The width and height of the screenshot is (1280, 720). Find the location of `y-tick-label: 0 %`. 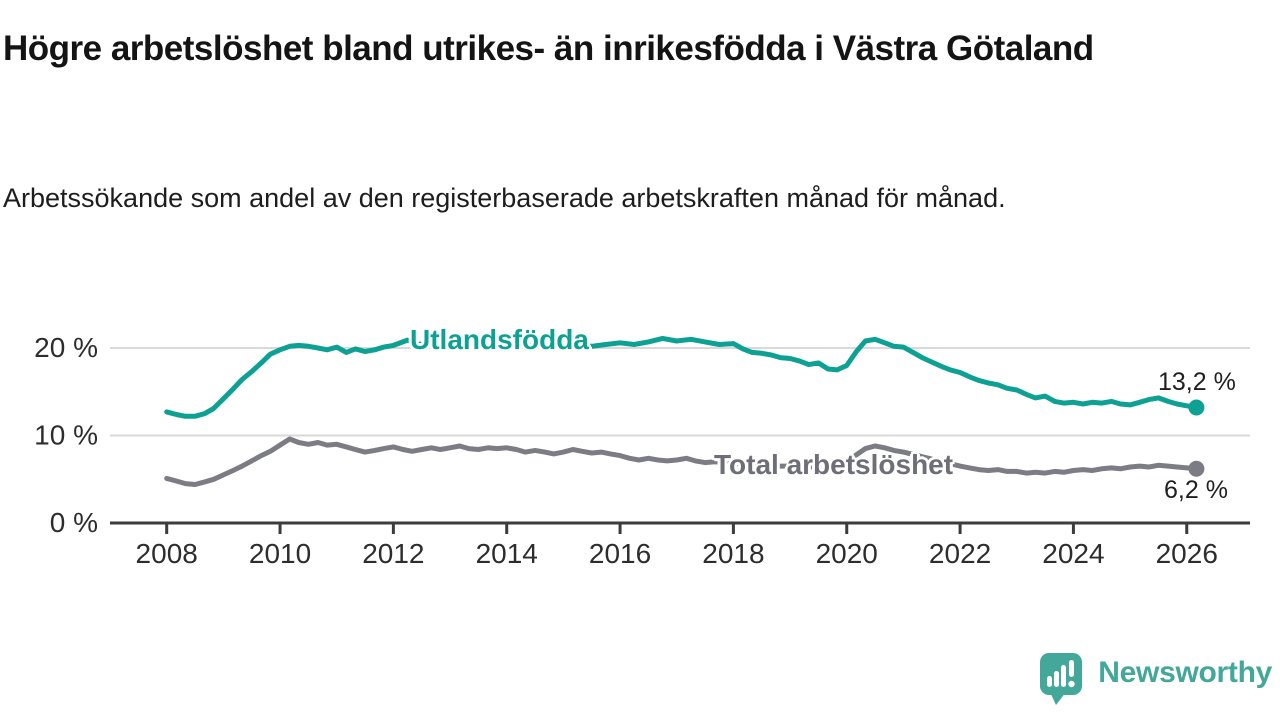

y-tick-label: 0 % is located at coordinates (74, 522).